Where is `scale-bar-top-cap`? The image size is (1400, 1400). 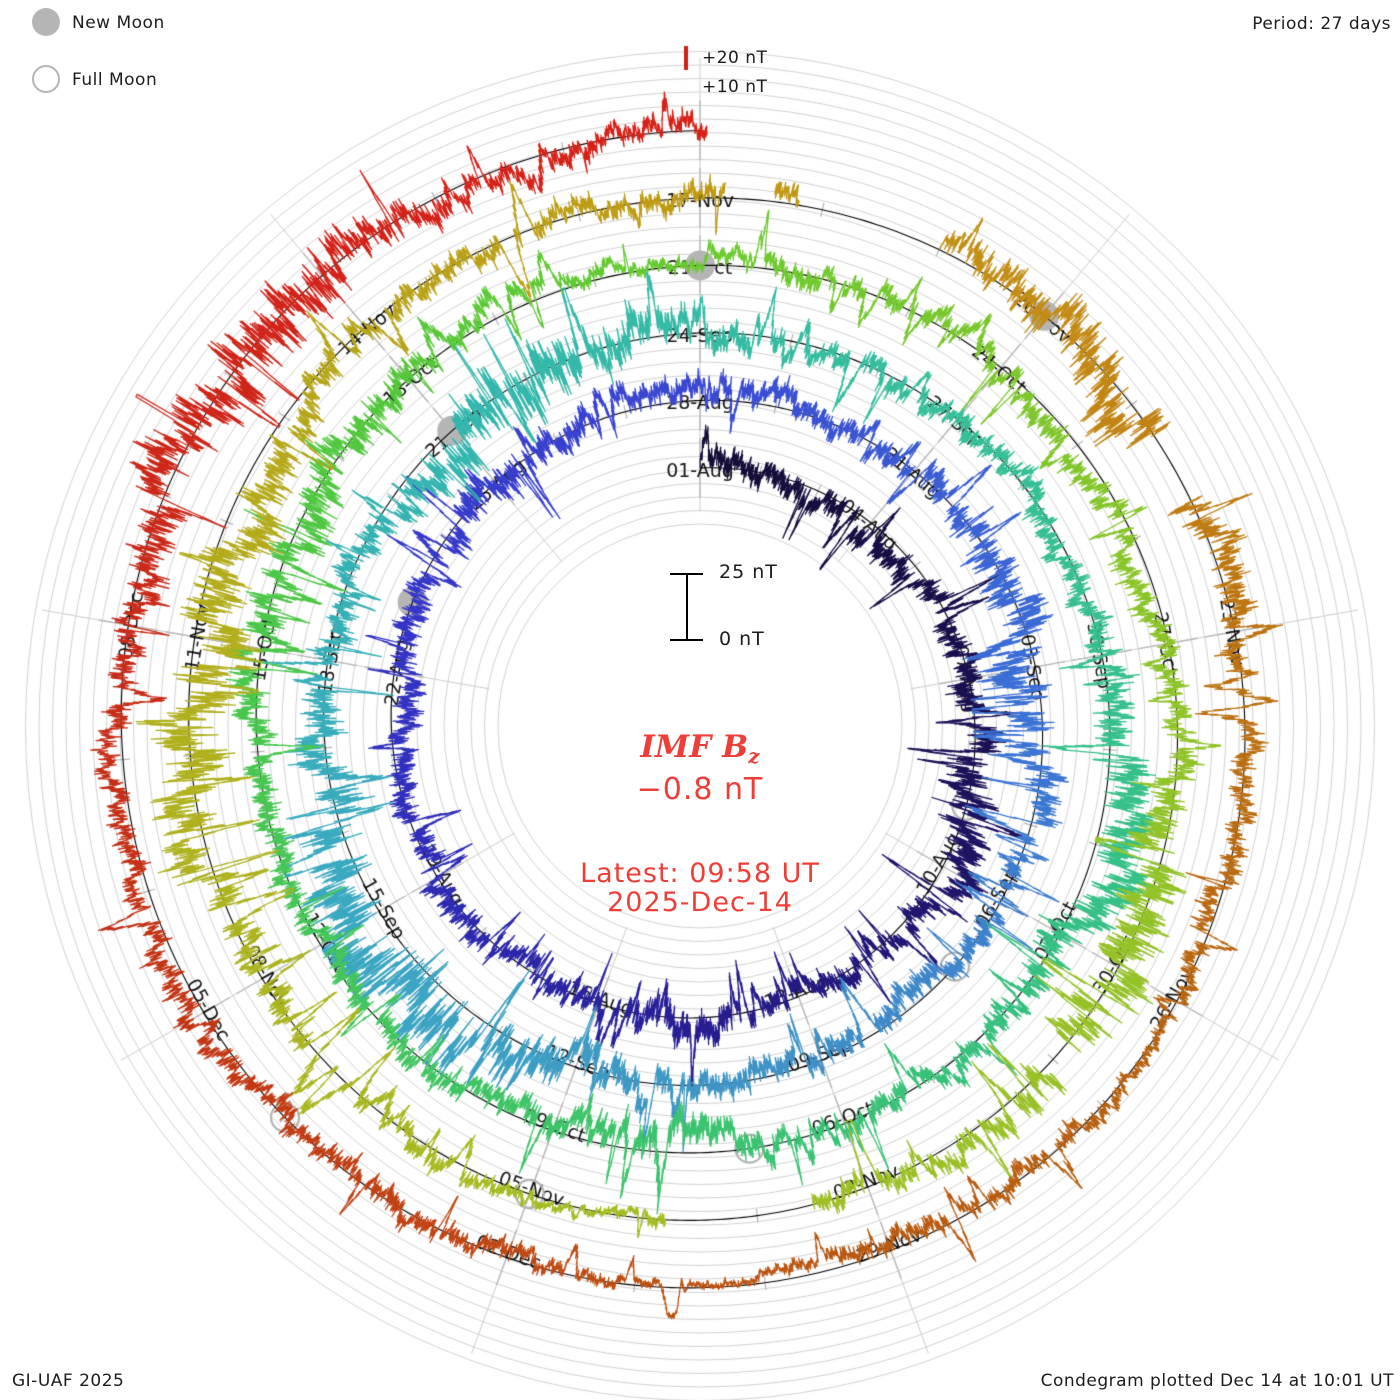
scale-bar-top-cap is located at coordinates (686, 574).